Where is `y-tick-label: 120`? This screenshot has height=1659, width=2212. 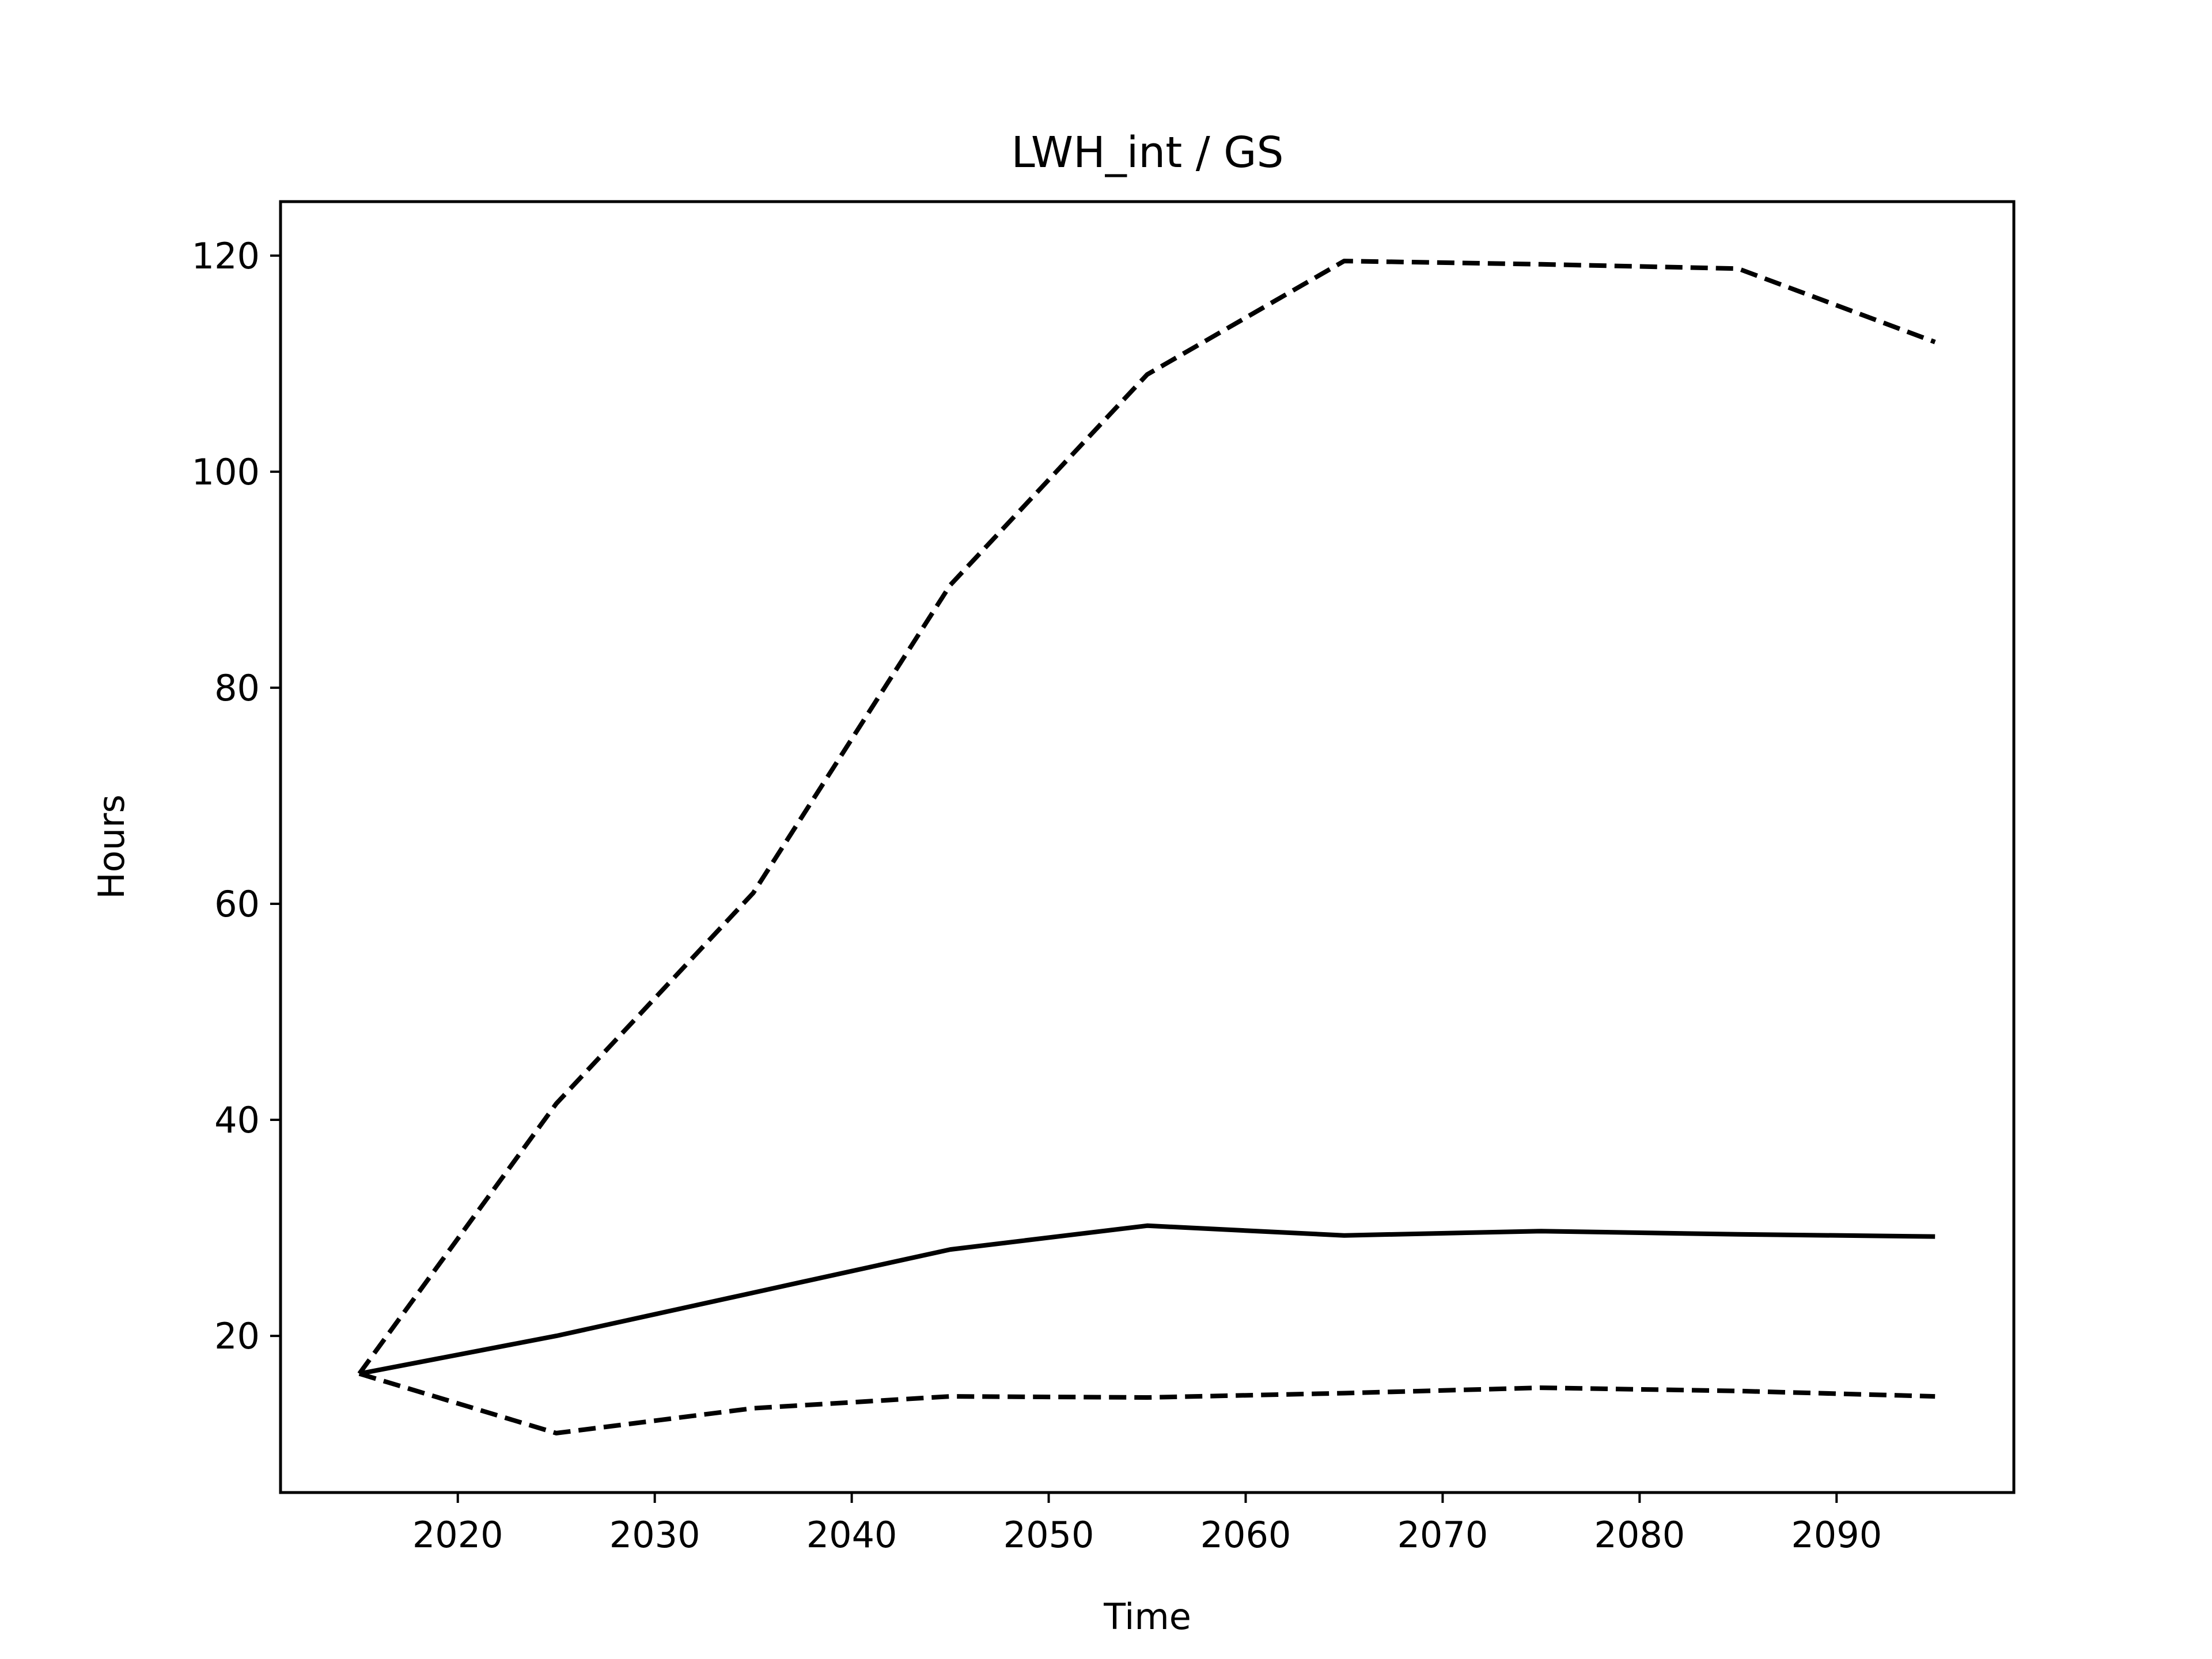
y-tick-label: 120 is located at coordinates (226, 256).